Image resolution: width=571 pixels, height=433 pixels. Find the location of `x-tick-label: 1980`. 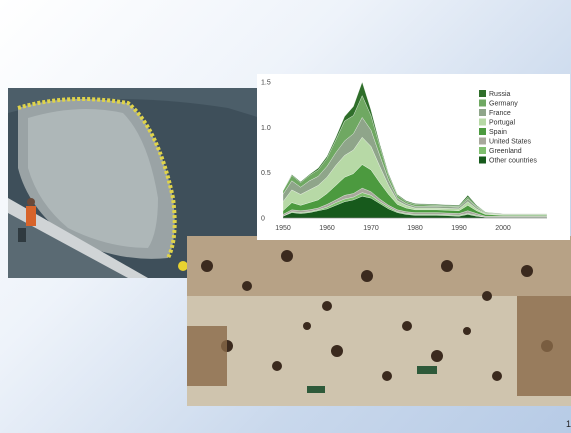

x-tick-label: 1980 is located at coordinates (415, 228).